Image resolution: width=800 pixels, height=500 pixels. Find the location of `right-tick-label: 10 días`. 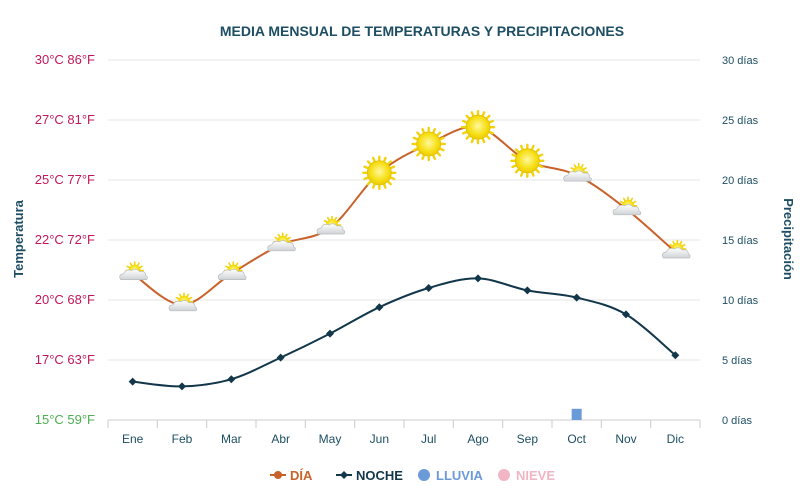

right-tick-label: 10 días is located at coordinates (740, 301).